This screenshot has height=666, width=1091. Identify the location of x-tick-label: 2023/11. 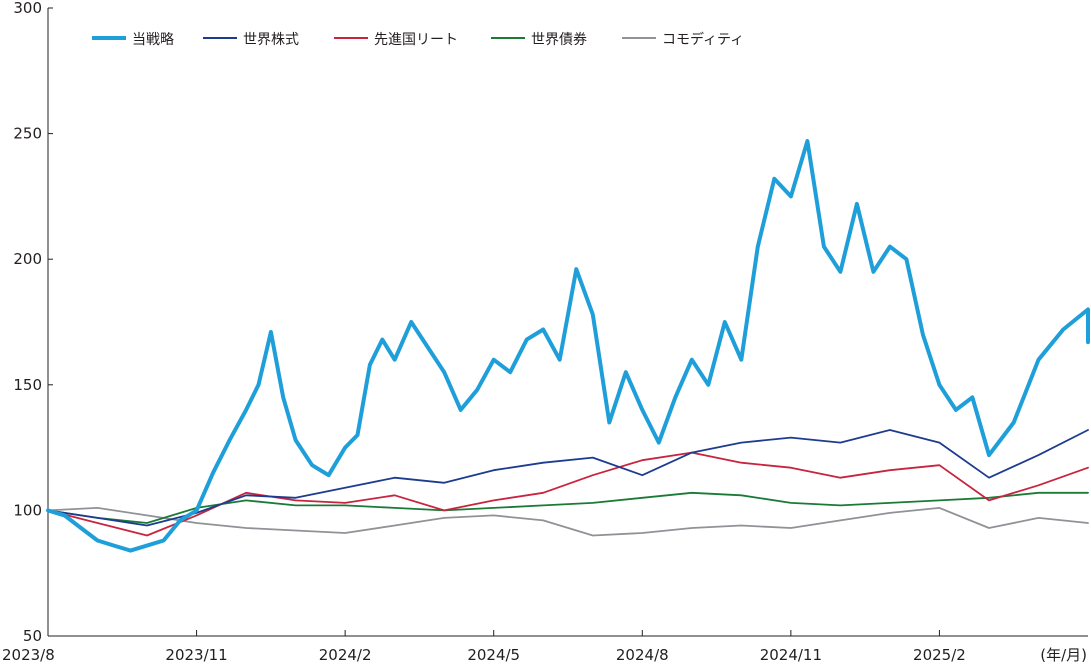
(196, 655).